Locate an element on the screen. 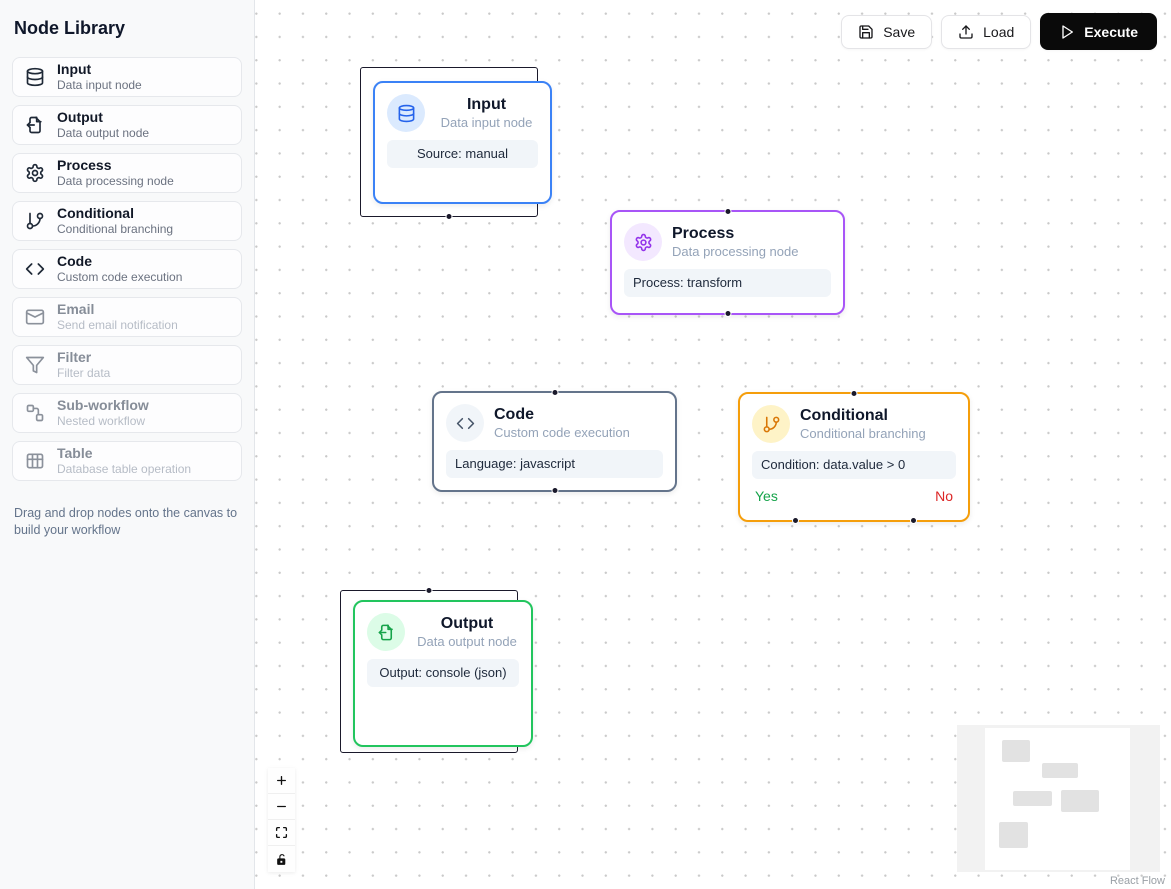 Image resolution: width=1171 pixels, height=889 pixels. process-source-handle is located at coordinates (727, 313).